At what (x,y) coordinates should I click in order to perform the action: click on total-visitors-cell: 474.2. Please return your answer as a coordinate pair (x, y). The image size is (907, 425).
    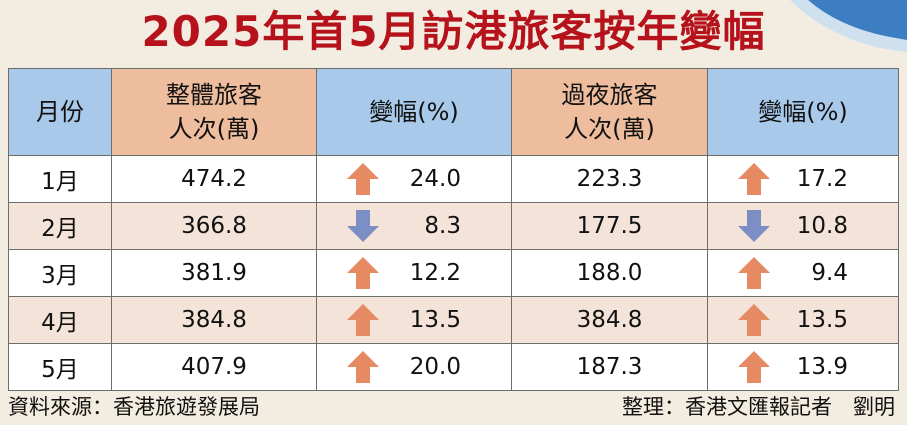
    Looking at the image, I should click on (214, 179).